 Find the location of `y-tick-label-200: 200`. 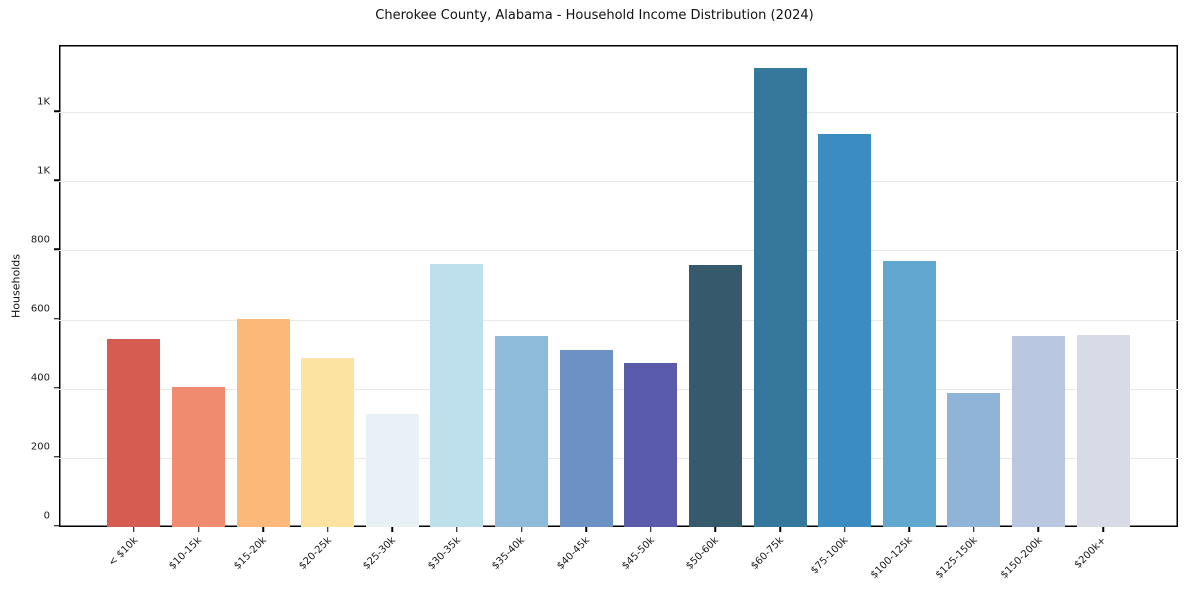

y-tick-label-200: 200 is located at coordinates (40, 447).